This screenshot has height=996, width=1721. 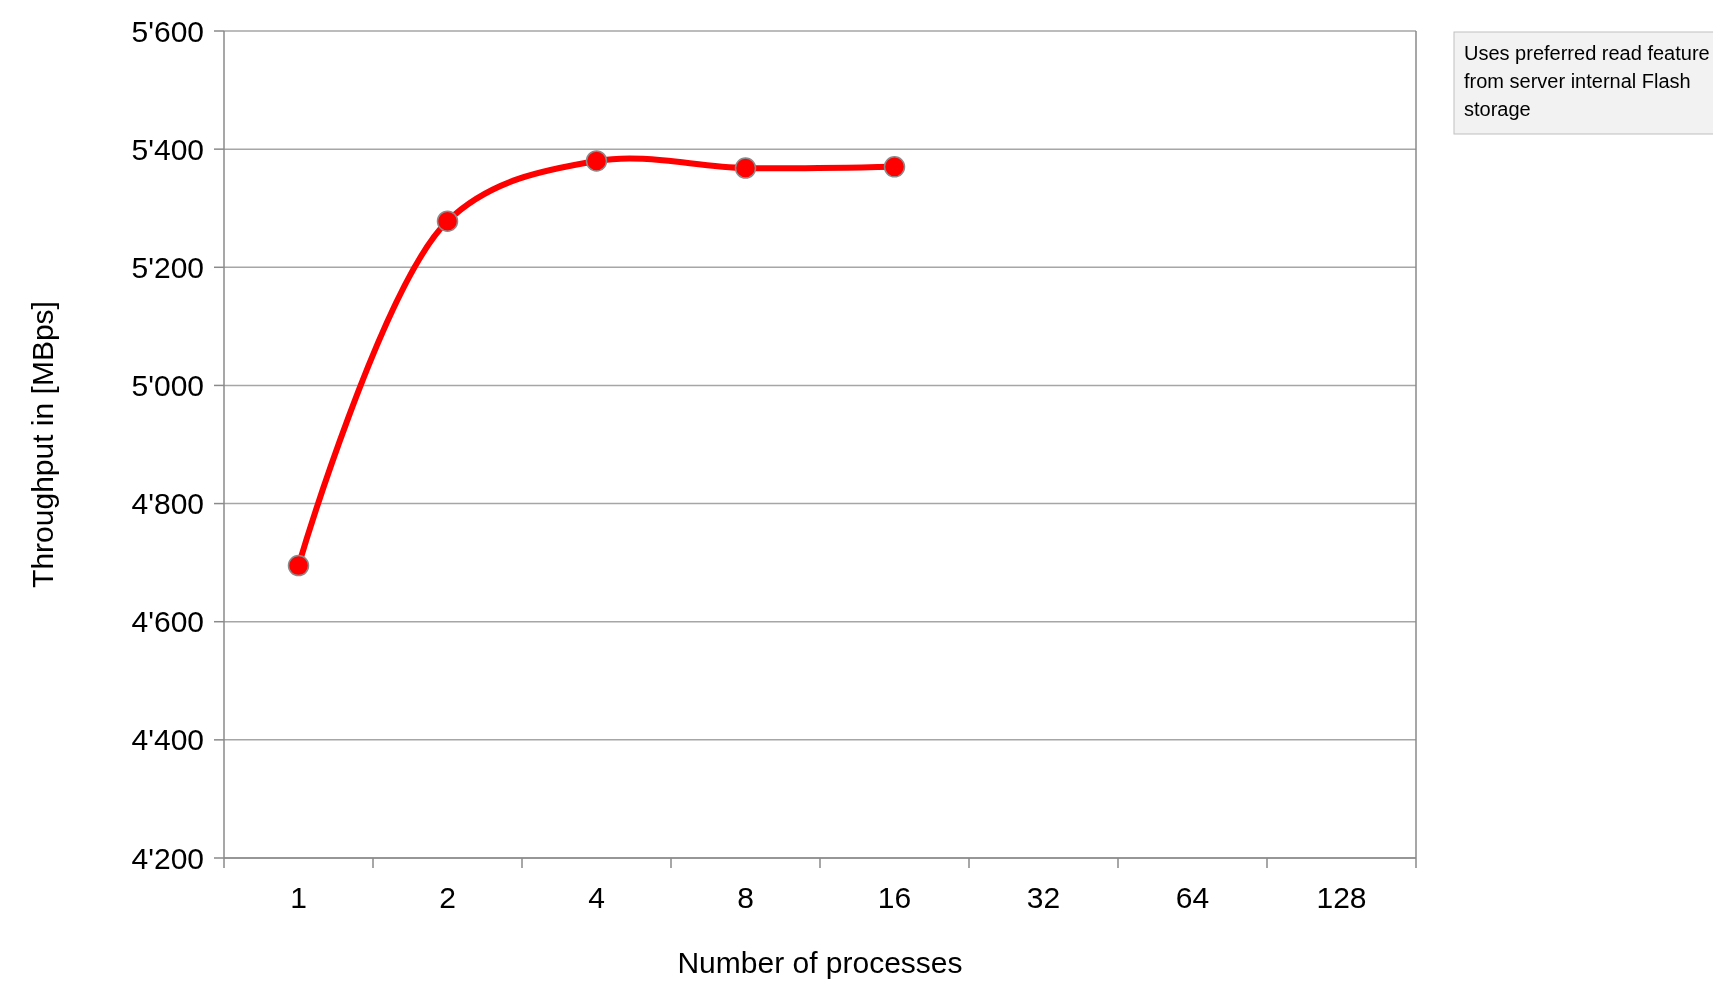 I want to click on y-tick-label: 4'200, so click(x=167, y=858).